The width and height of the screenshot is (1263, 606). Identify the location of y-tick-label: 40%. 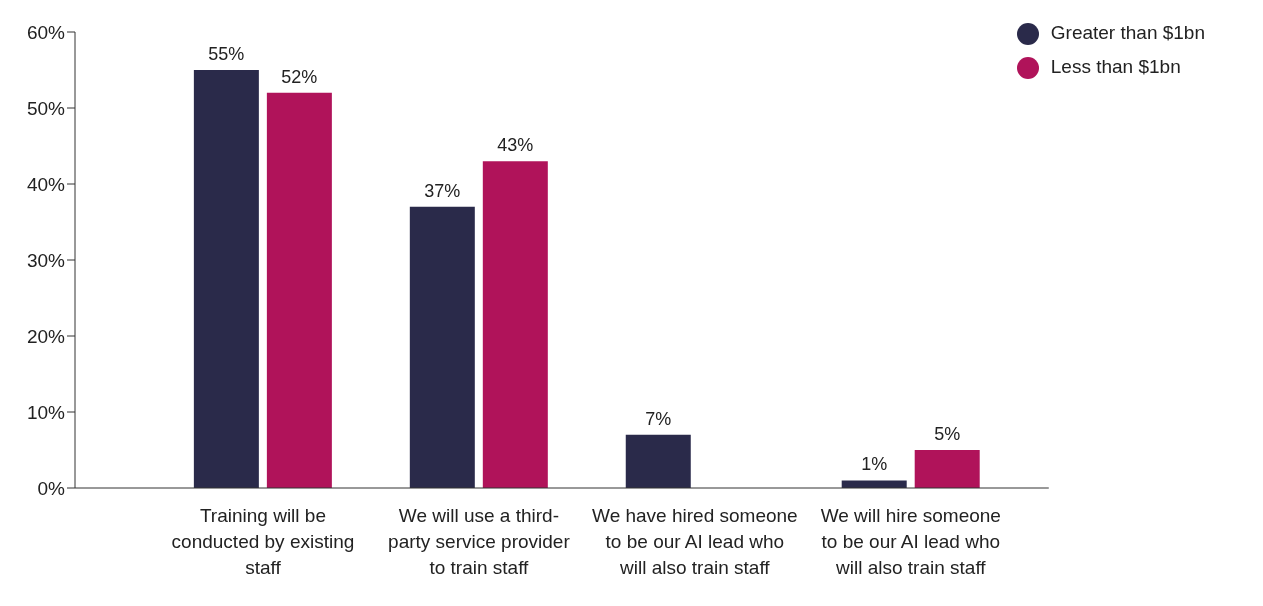
(46, 184).